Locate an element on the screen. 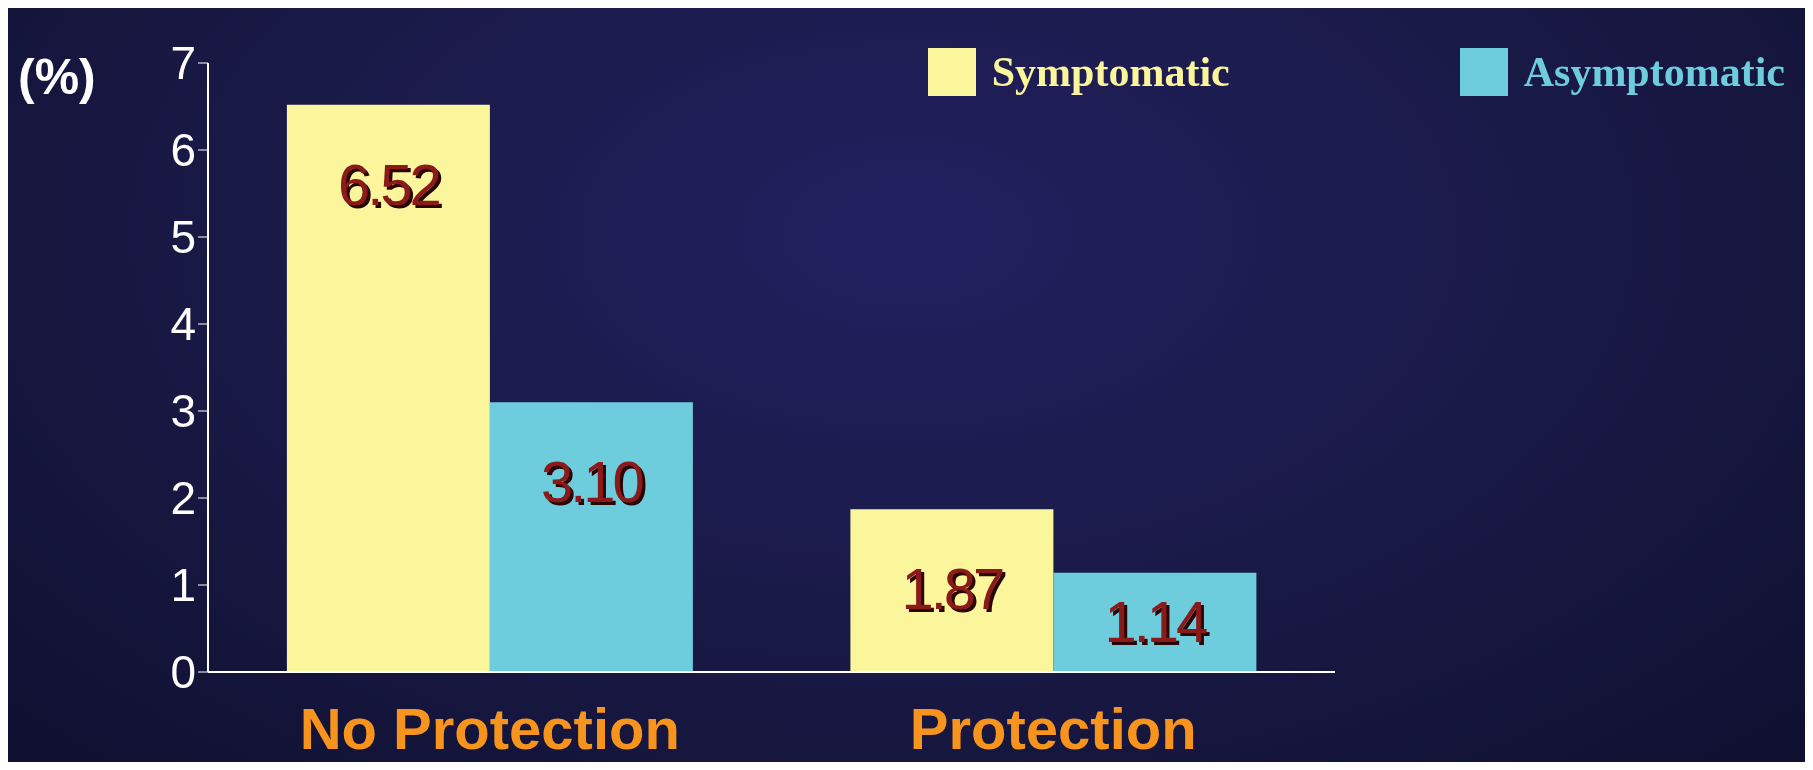 This screenshot has height=770, width=1813. x-tick-label: Protection is located at coordinates (1053, 729).